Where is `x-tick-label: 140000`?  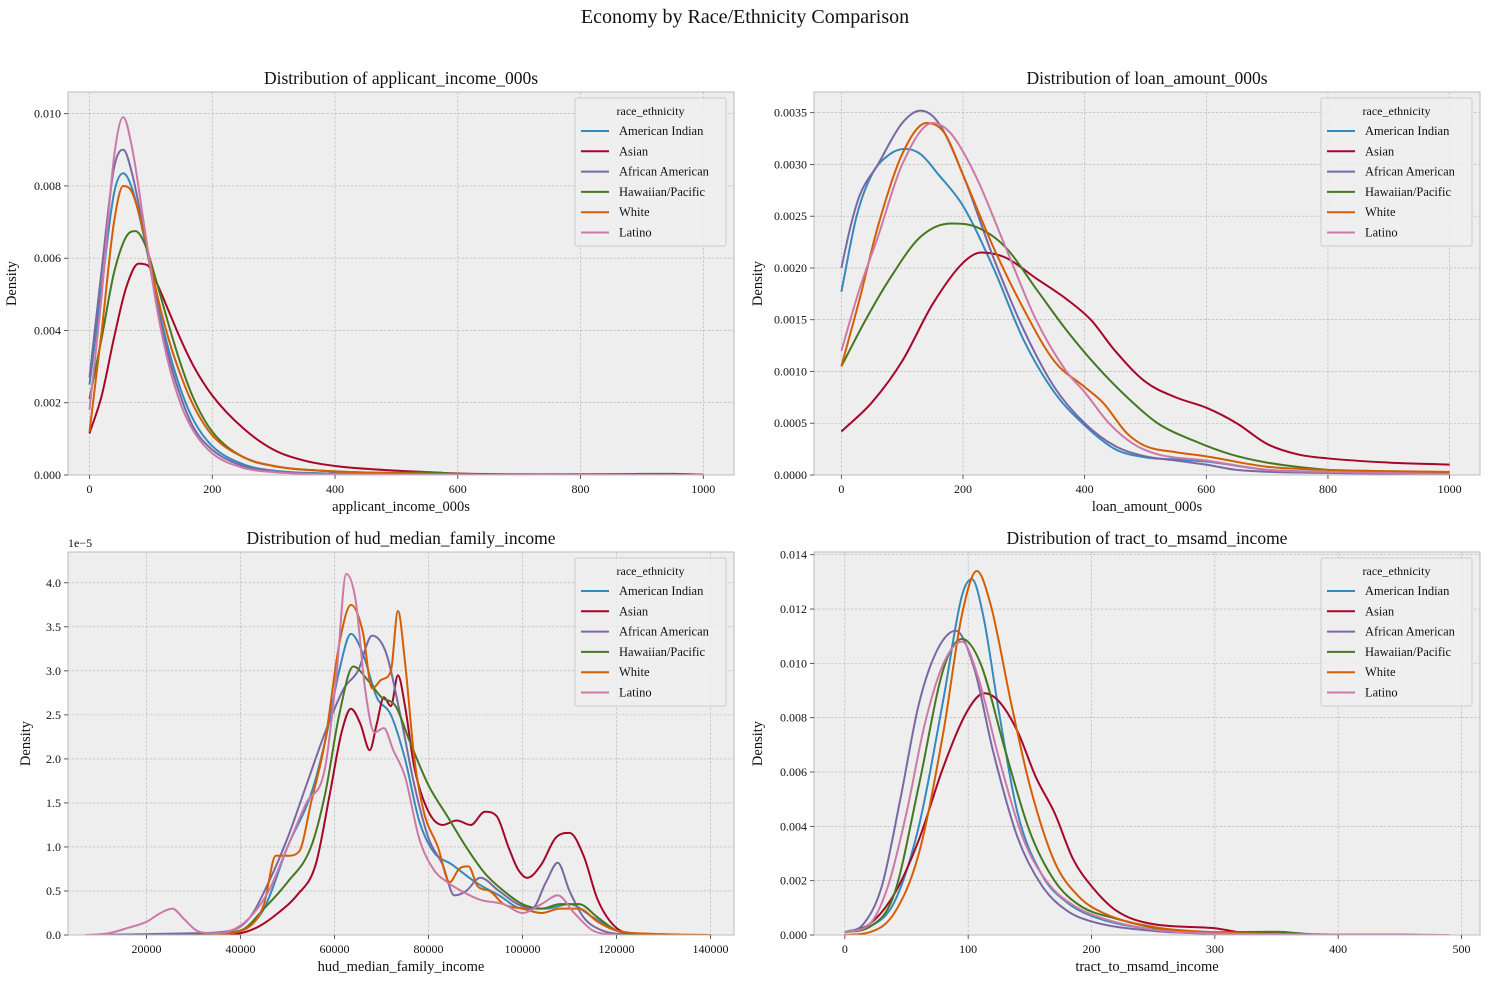
x-tick-label: 140000 is located at coordinates (710, 949).